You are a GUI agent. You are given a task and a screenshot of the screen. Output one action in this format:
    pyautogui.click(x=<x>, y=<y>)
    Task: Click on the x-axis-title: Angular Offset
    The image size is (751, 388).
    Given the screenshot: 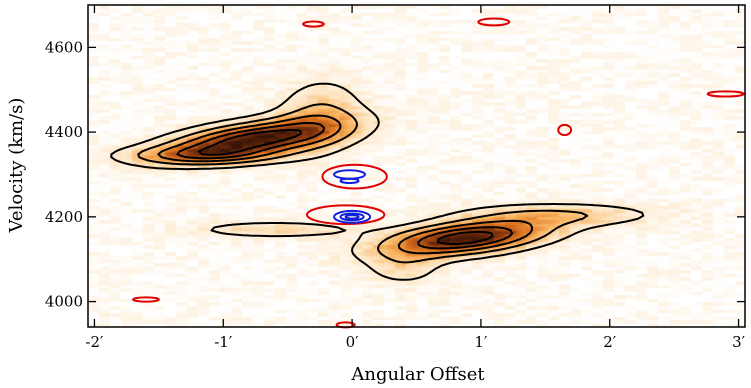 What is the action you would take?
    pyautogui.click(x=417, y=374)
    